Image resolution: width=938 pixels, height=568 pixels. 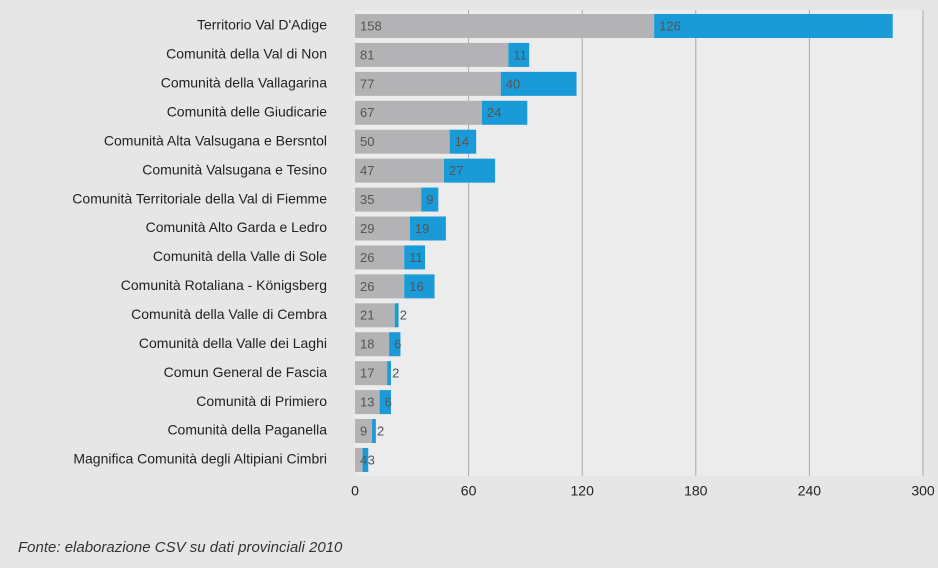 I want to click on x-tick-label: 300, so click(x=923, y=491).